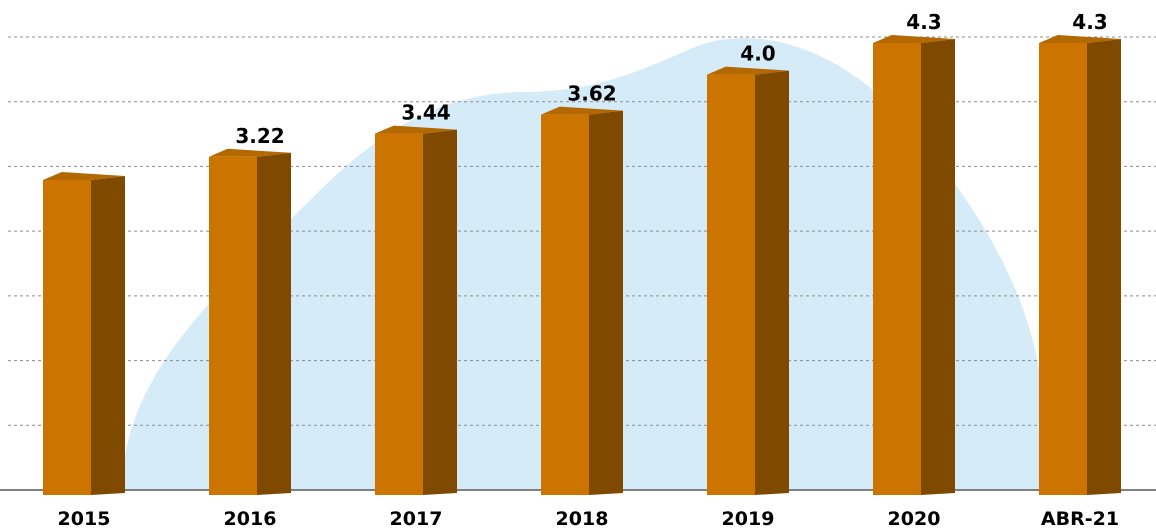  Describe the element at coordinates (1080, 519) in the screenshot. I see `x-tick-label: ABR-21` at that location.